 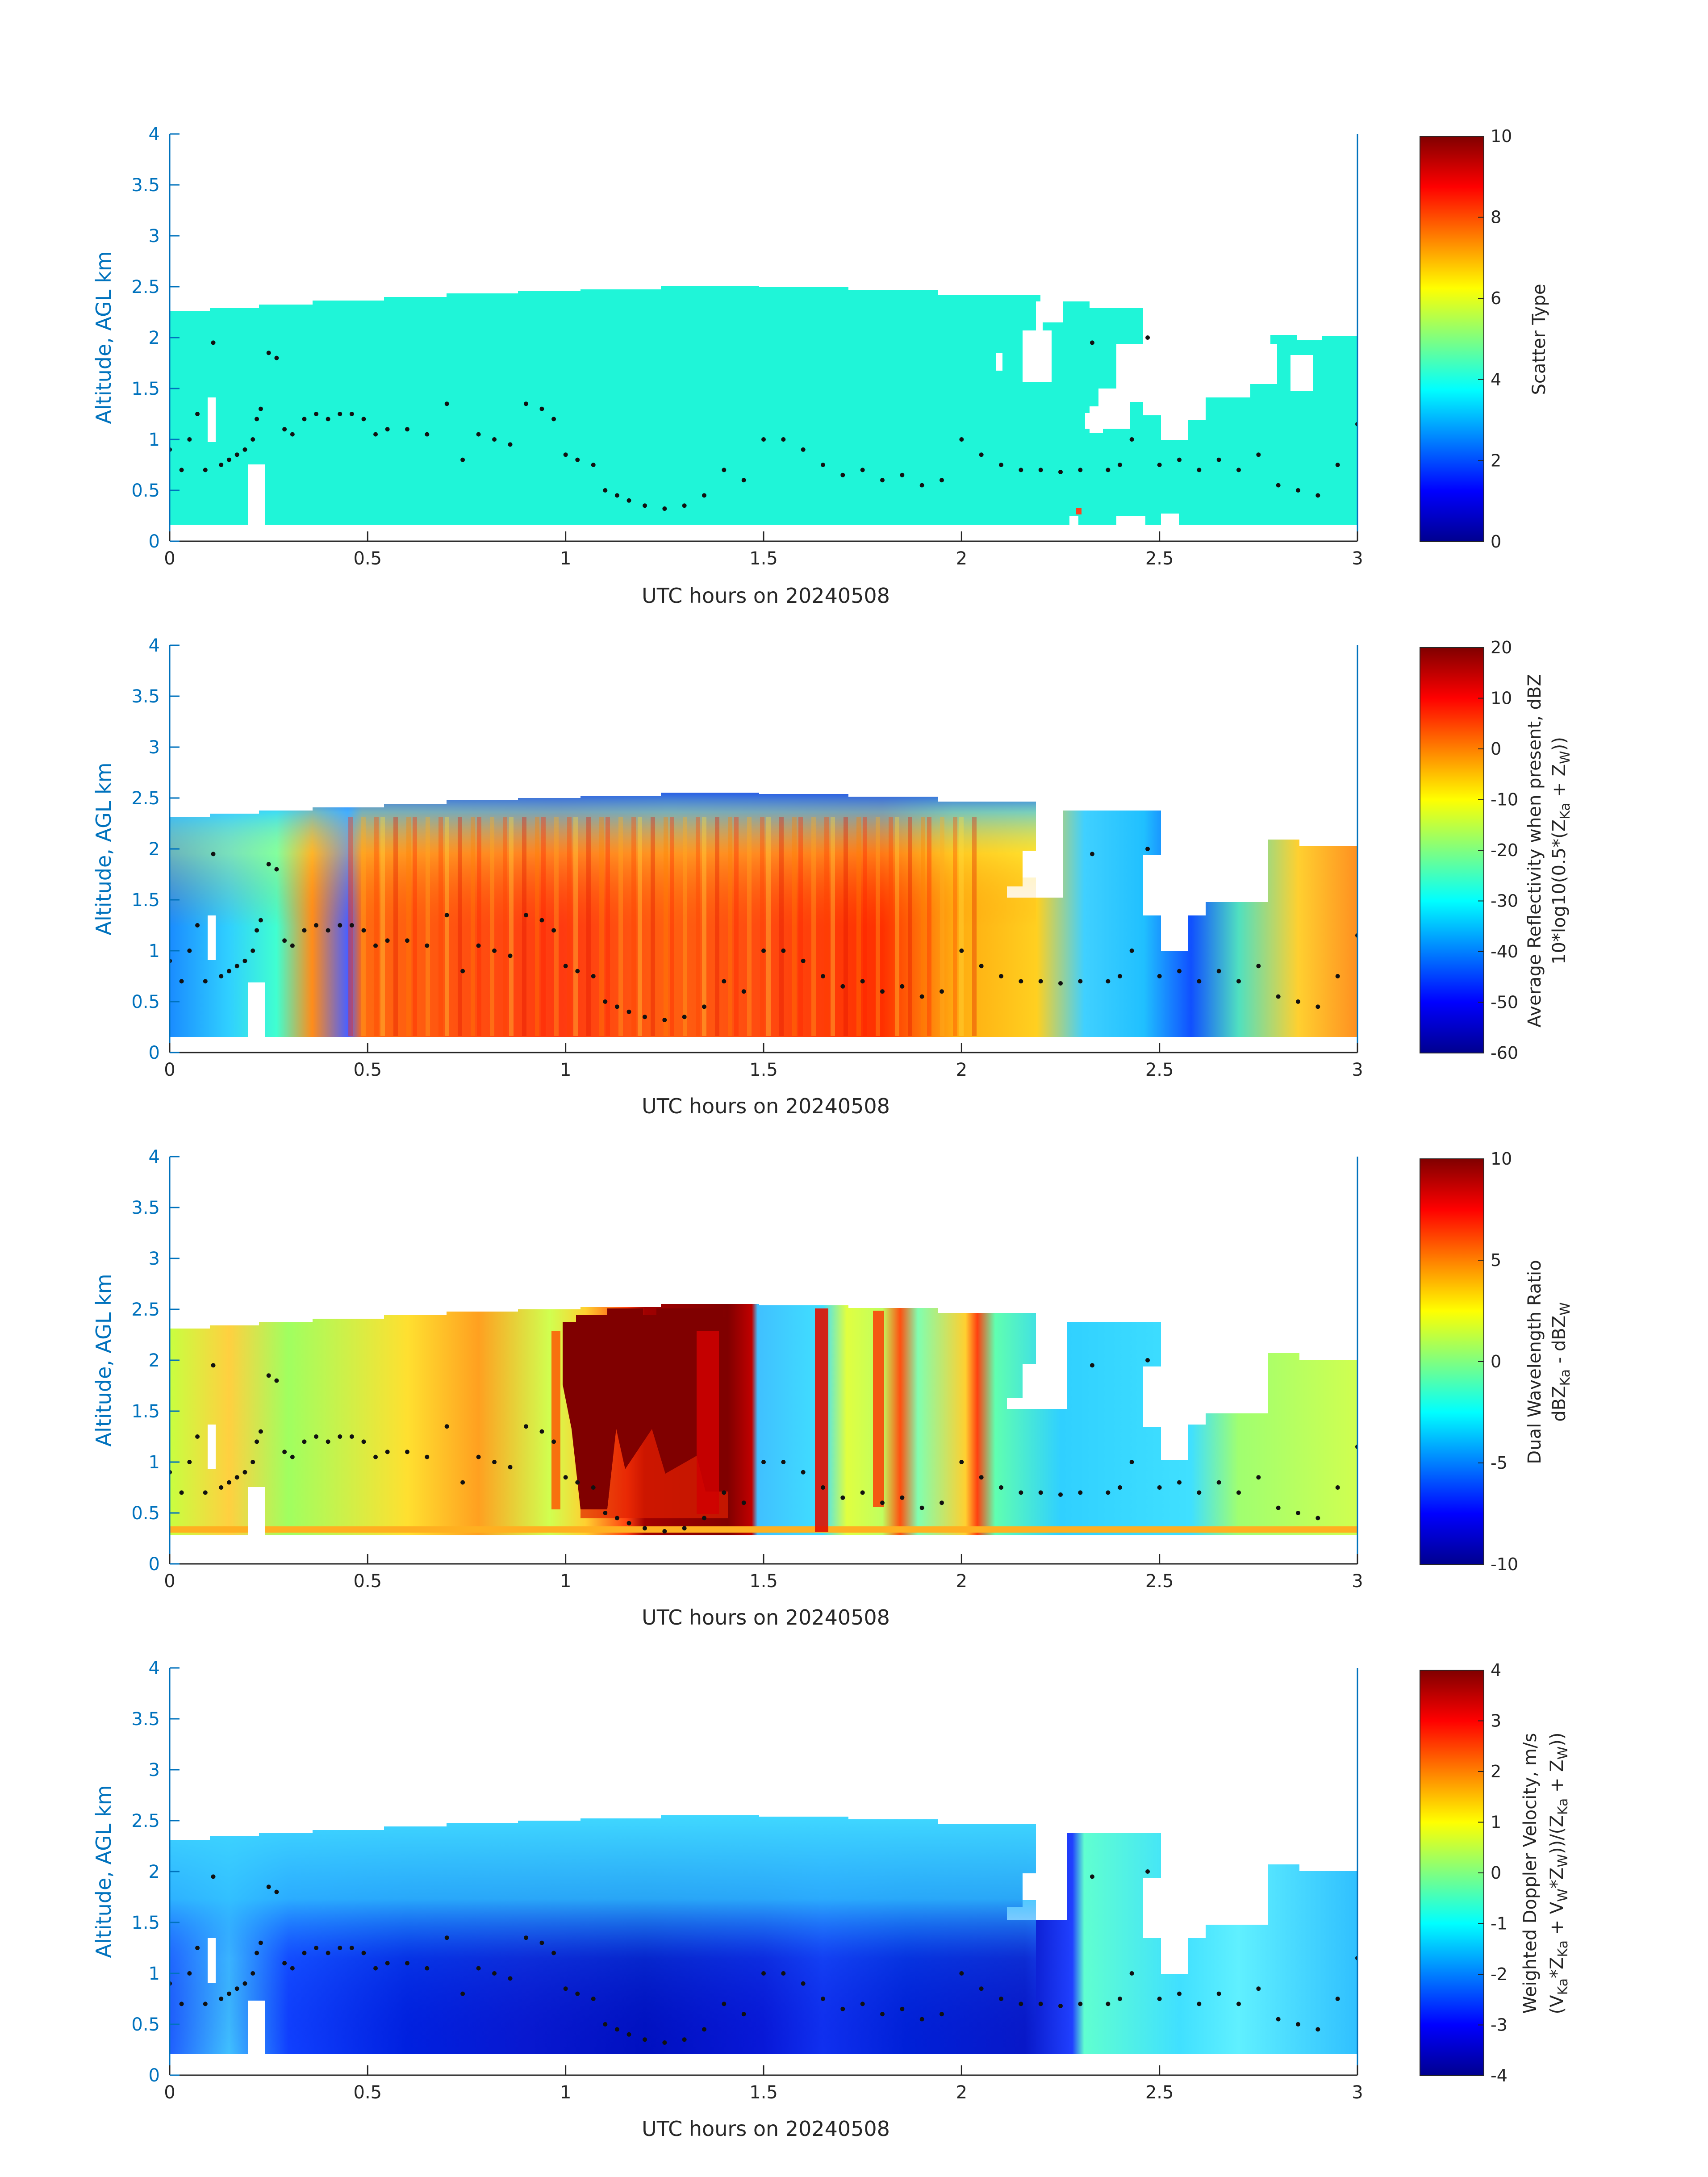 What do you see at coordinates (1504, 1053) in the screenshot?
I see `colorbar-tick-label: -60` at bounding box center [1504, 1053].